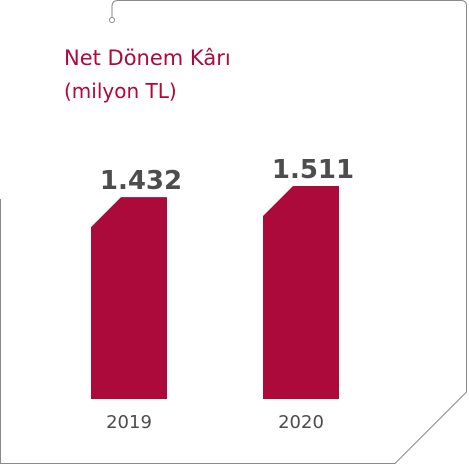 The height and width of the screenshot is (465, 469). I want to click on bar-2020, so click(301, 292).